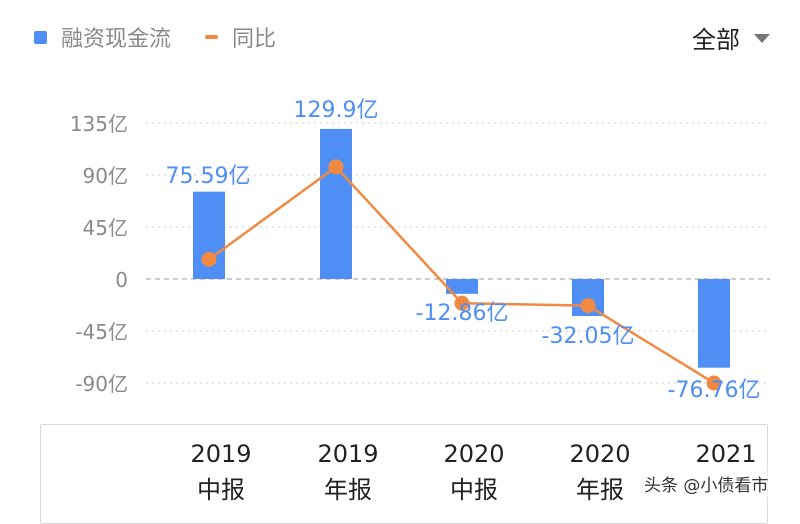  I want to click on bar-value-label: -12.86亿, so click(462, 313).